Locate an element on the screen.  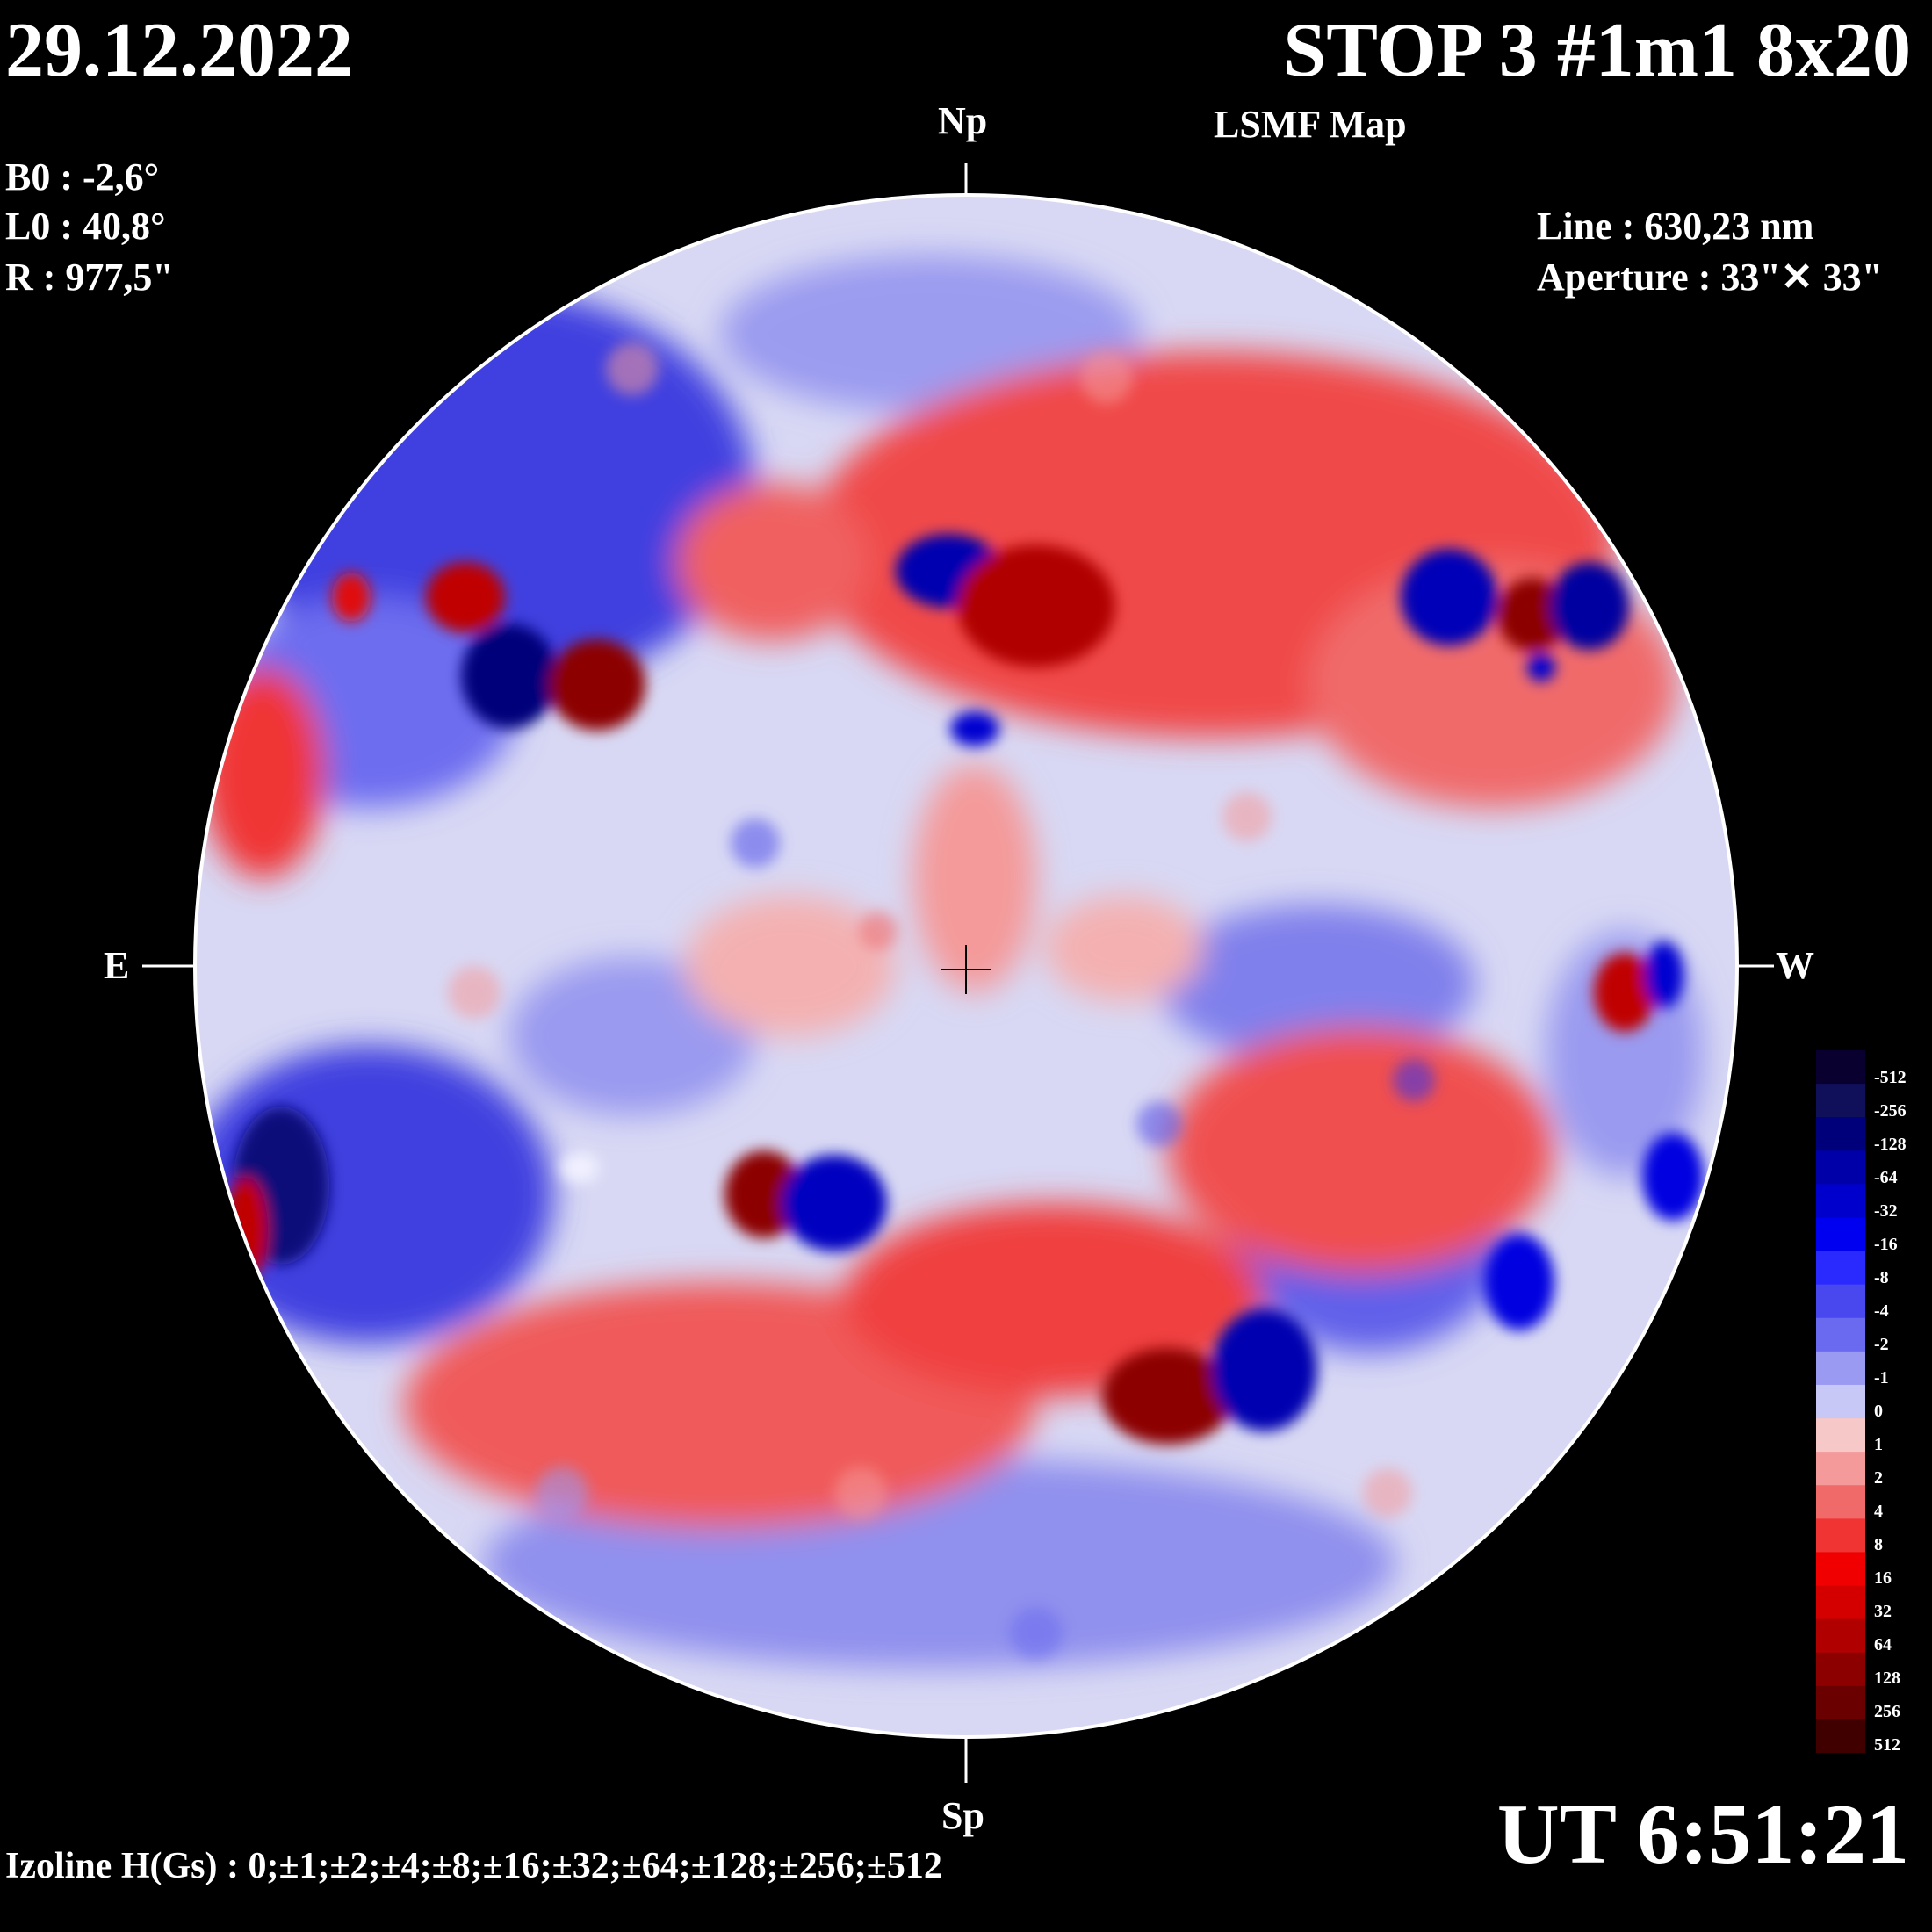
universal-time: UT 6:51:21 is located at coordinates (1703, 1835).